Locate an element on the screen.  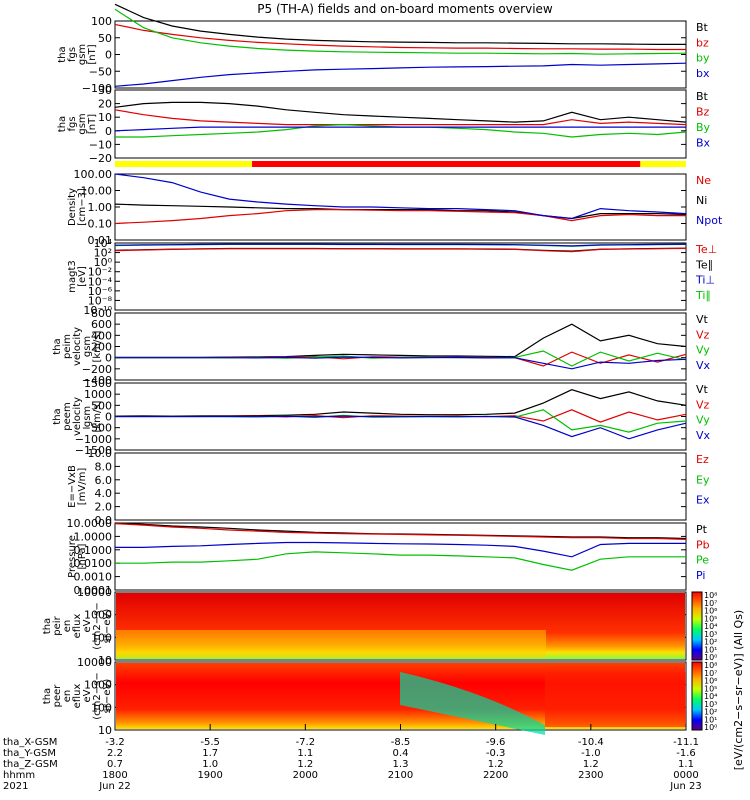
y-tick-label: 10.00 is located at coordinates (97, 191).